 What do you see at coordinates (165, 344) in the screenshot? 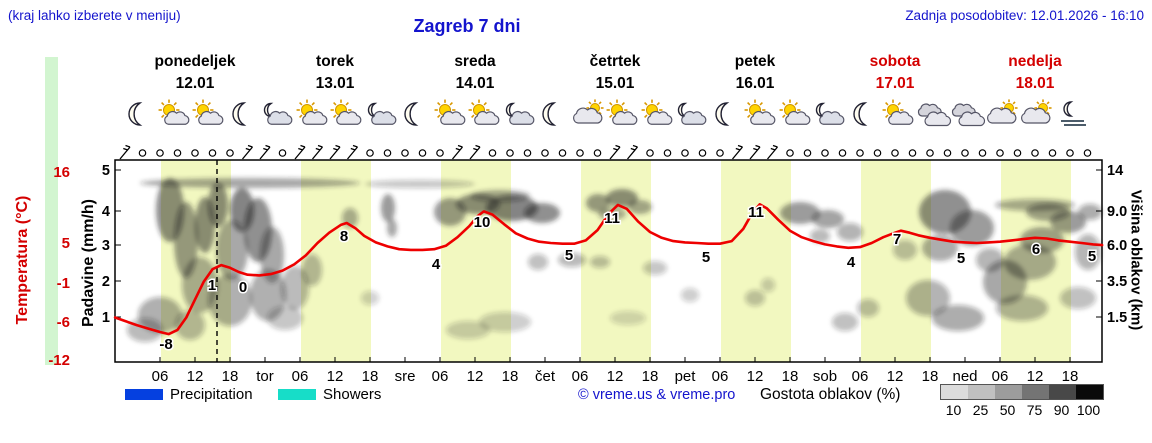
I see `temperature-value-label: -8` at bounding box center [165, 344].